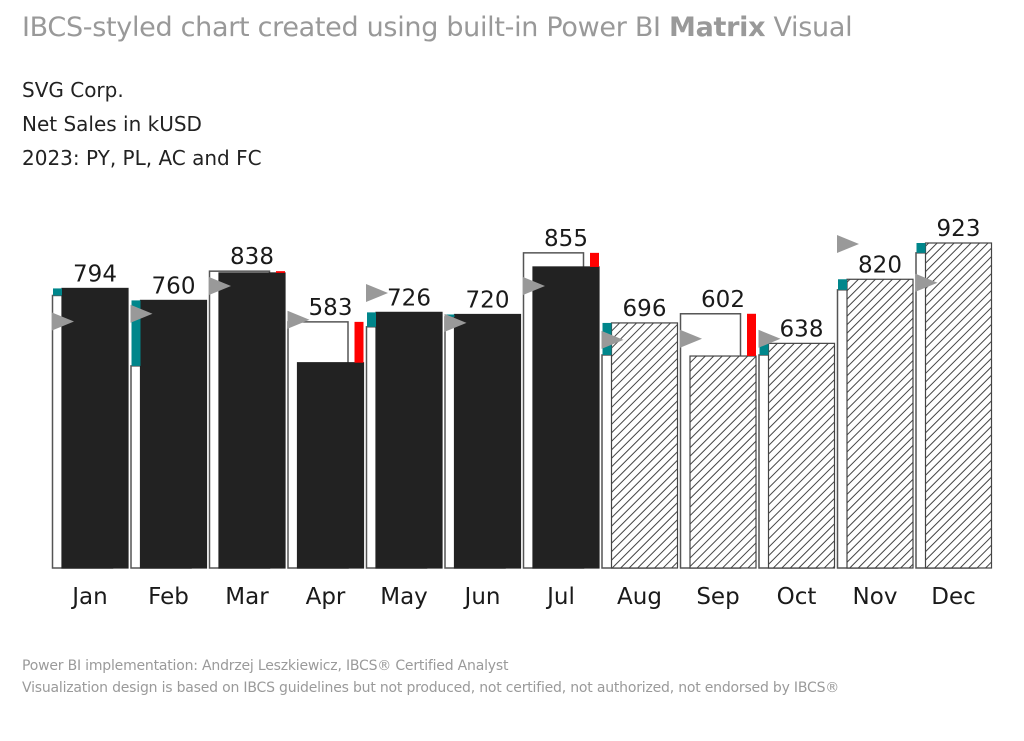 The image size is (1024, 741). What do you see at coordinates (174, 286) in the screenshot?
I see `data-label: 760` at bounding box center [174, 286].